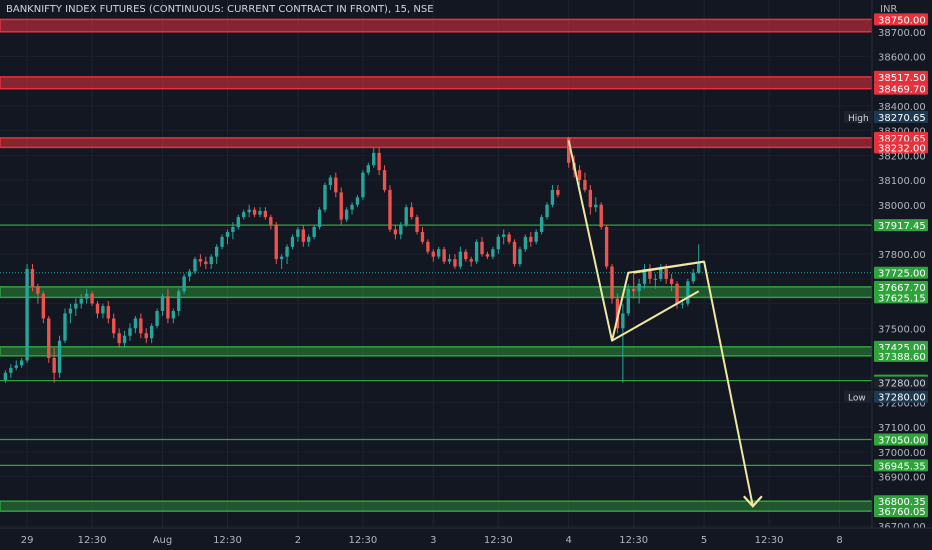 The image size is (932, 550). What do you see at coordinates (902, 90) in the screenshot?
I see `resistance-price-label: 38469.70` at bounding box center [902, 90].